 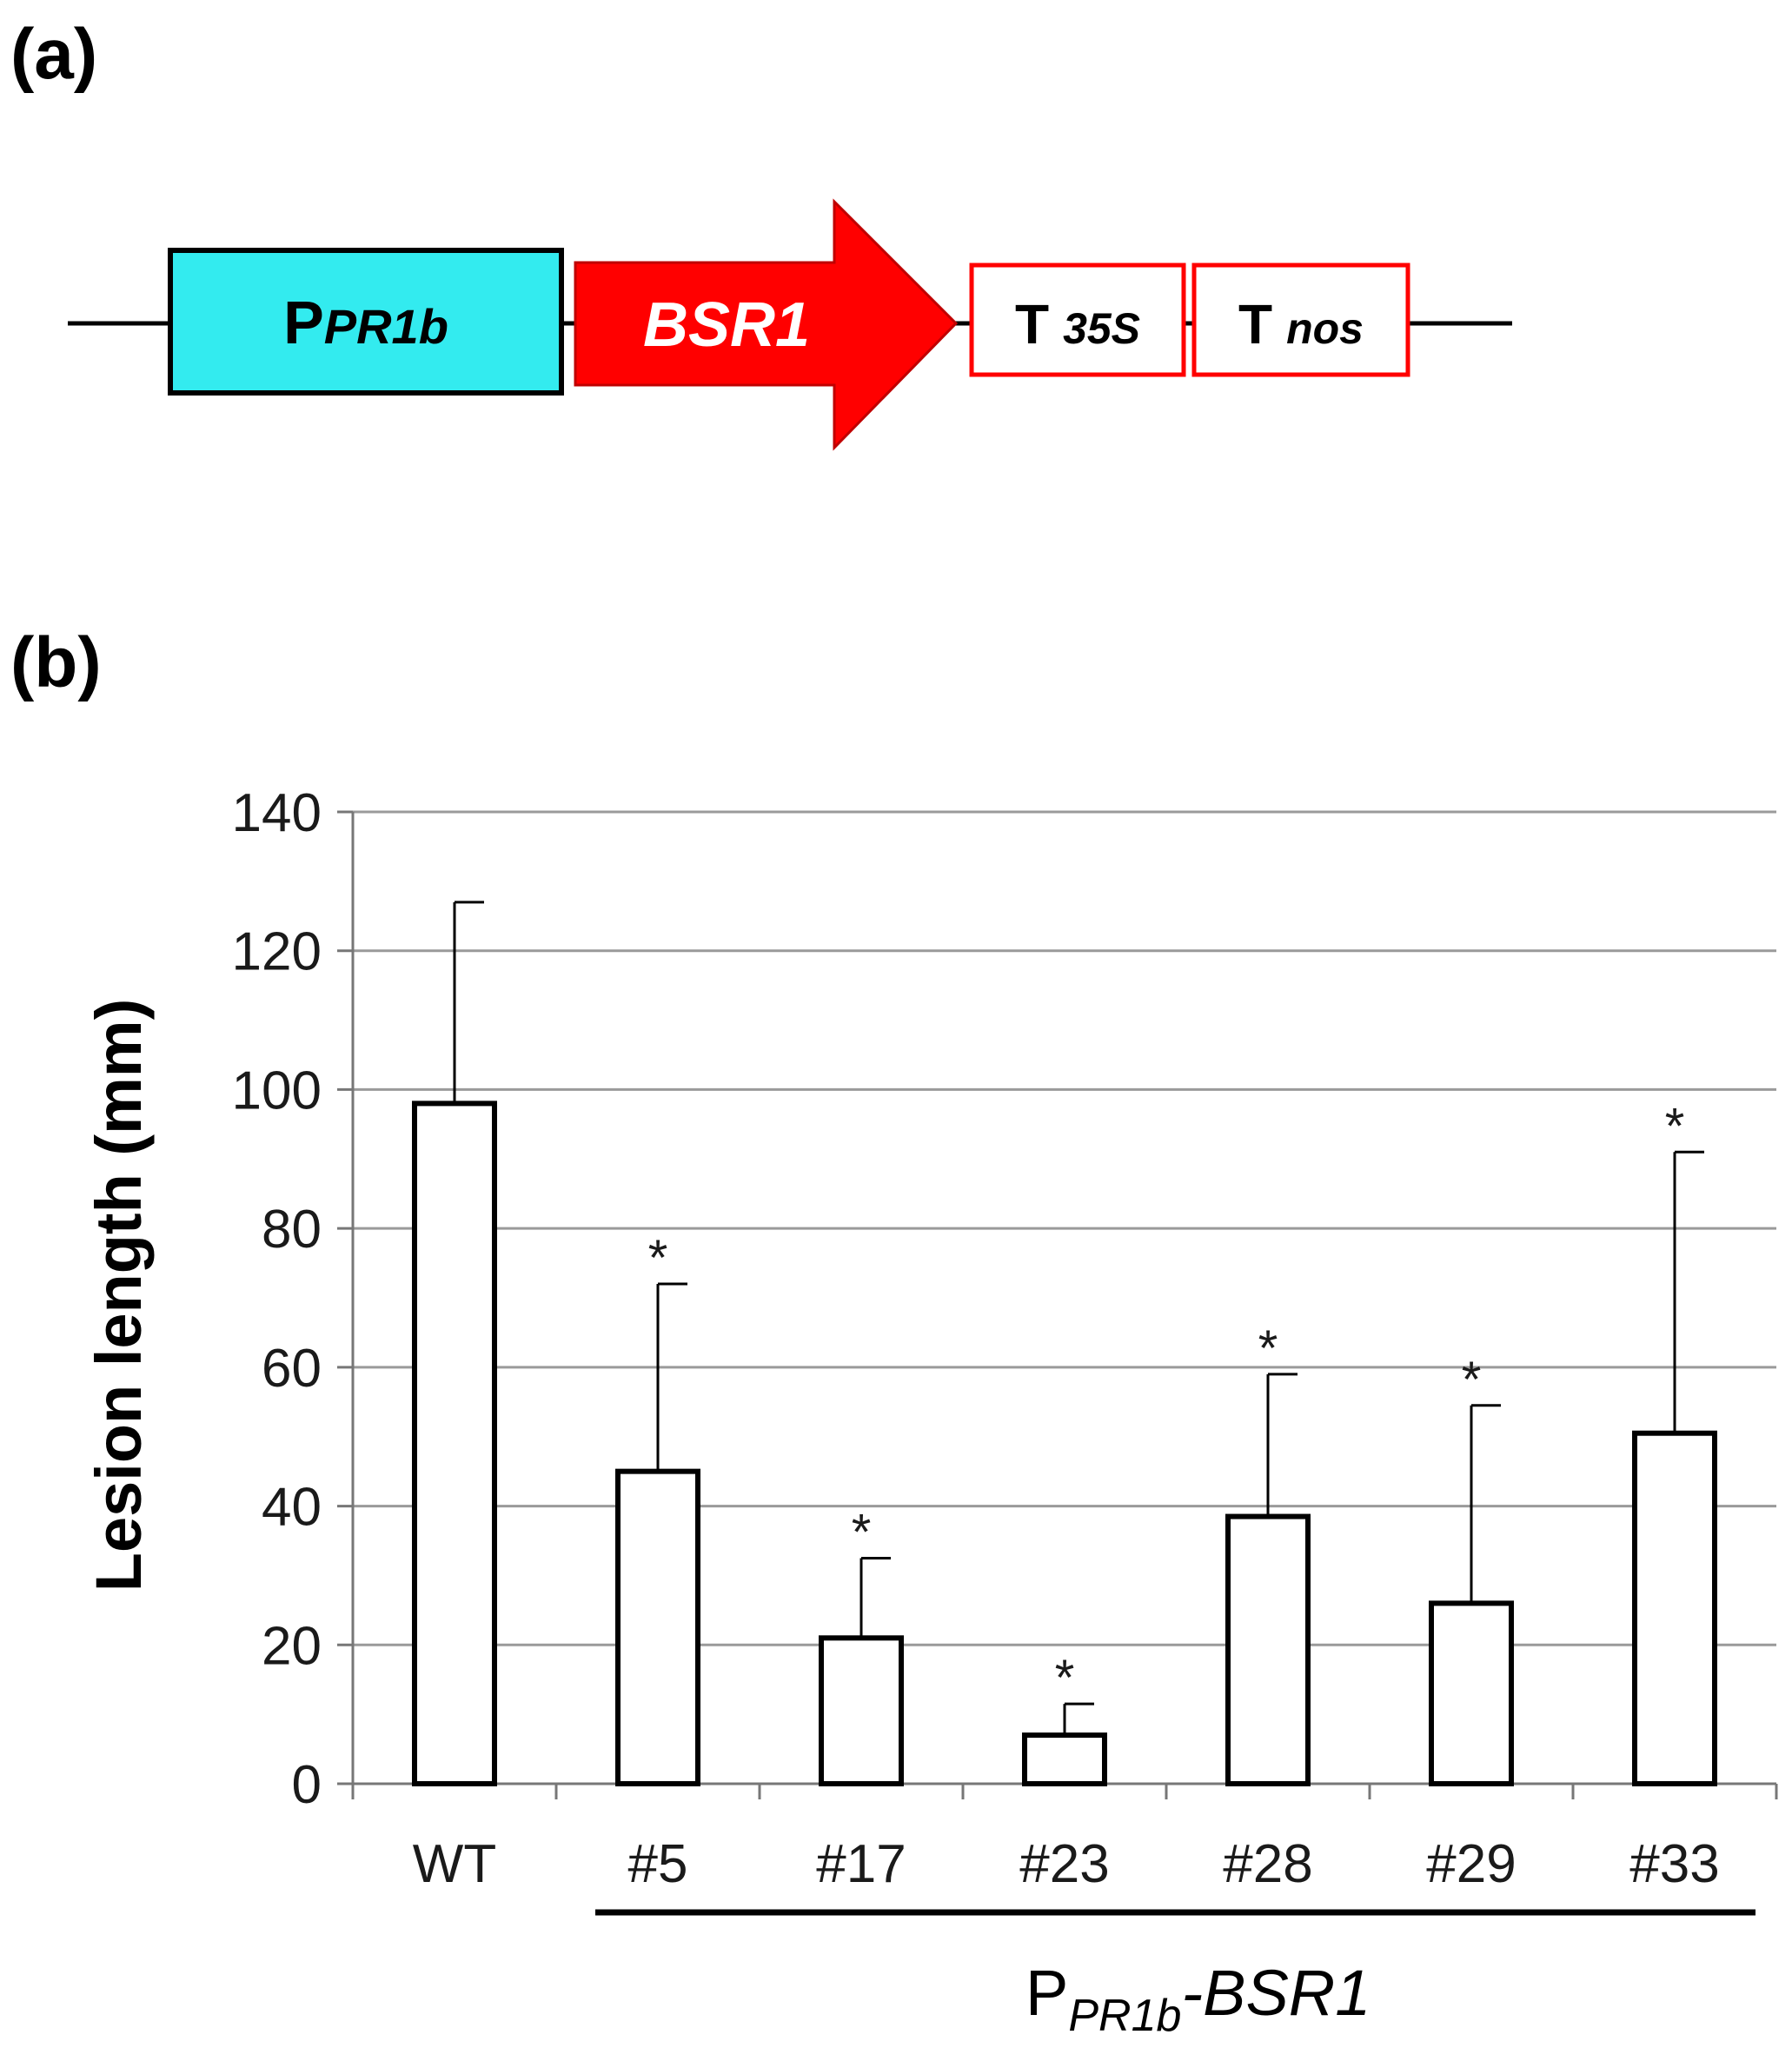 What do you see at coordinates (277, 813) in the screenshot?
I see `y-tick-label: 140` at bounding box center [277, 813].